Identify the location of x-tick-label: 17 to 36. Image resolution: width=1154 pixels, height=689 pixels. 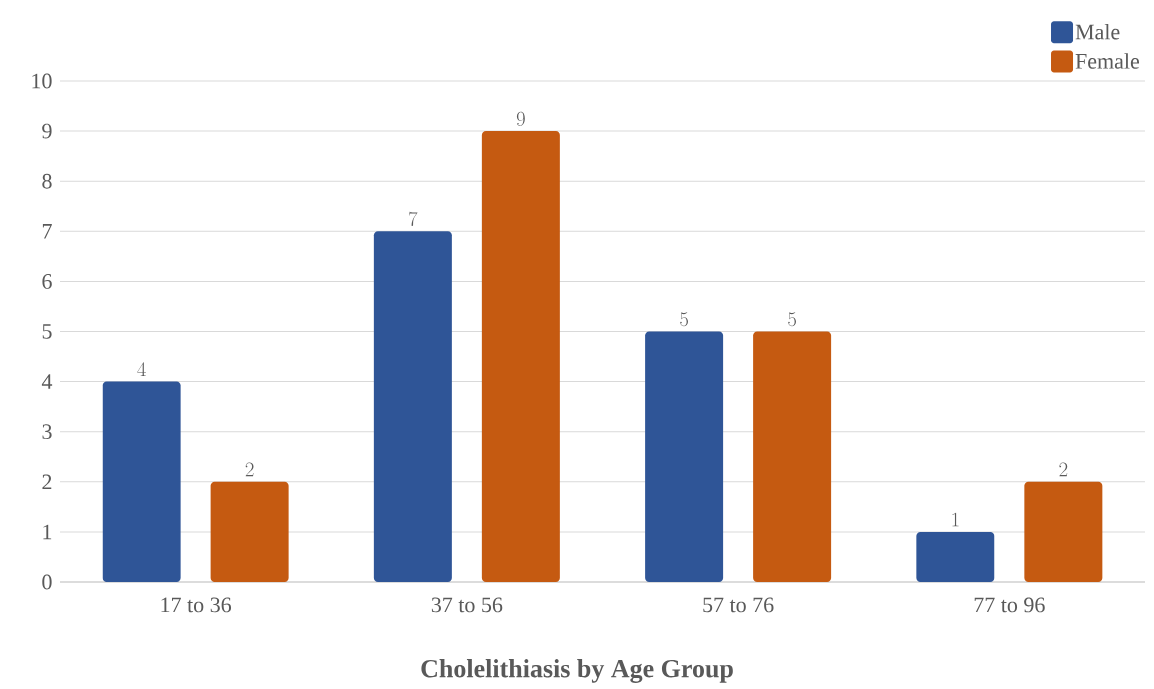
(196, 605).